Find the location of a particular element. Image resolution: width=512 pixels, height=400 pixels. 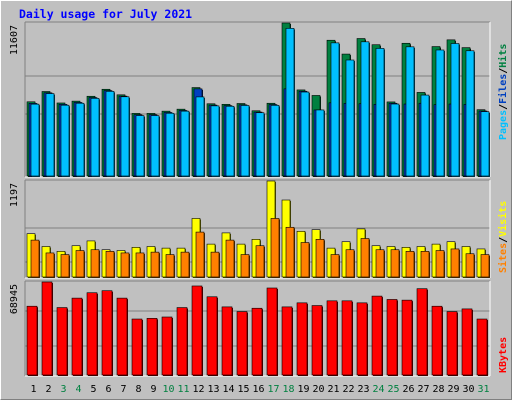

x-tick-label: 9 is located at coordinates (153, 389).